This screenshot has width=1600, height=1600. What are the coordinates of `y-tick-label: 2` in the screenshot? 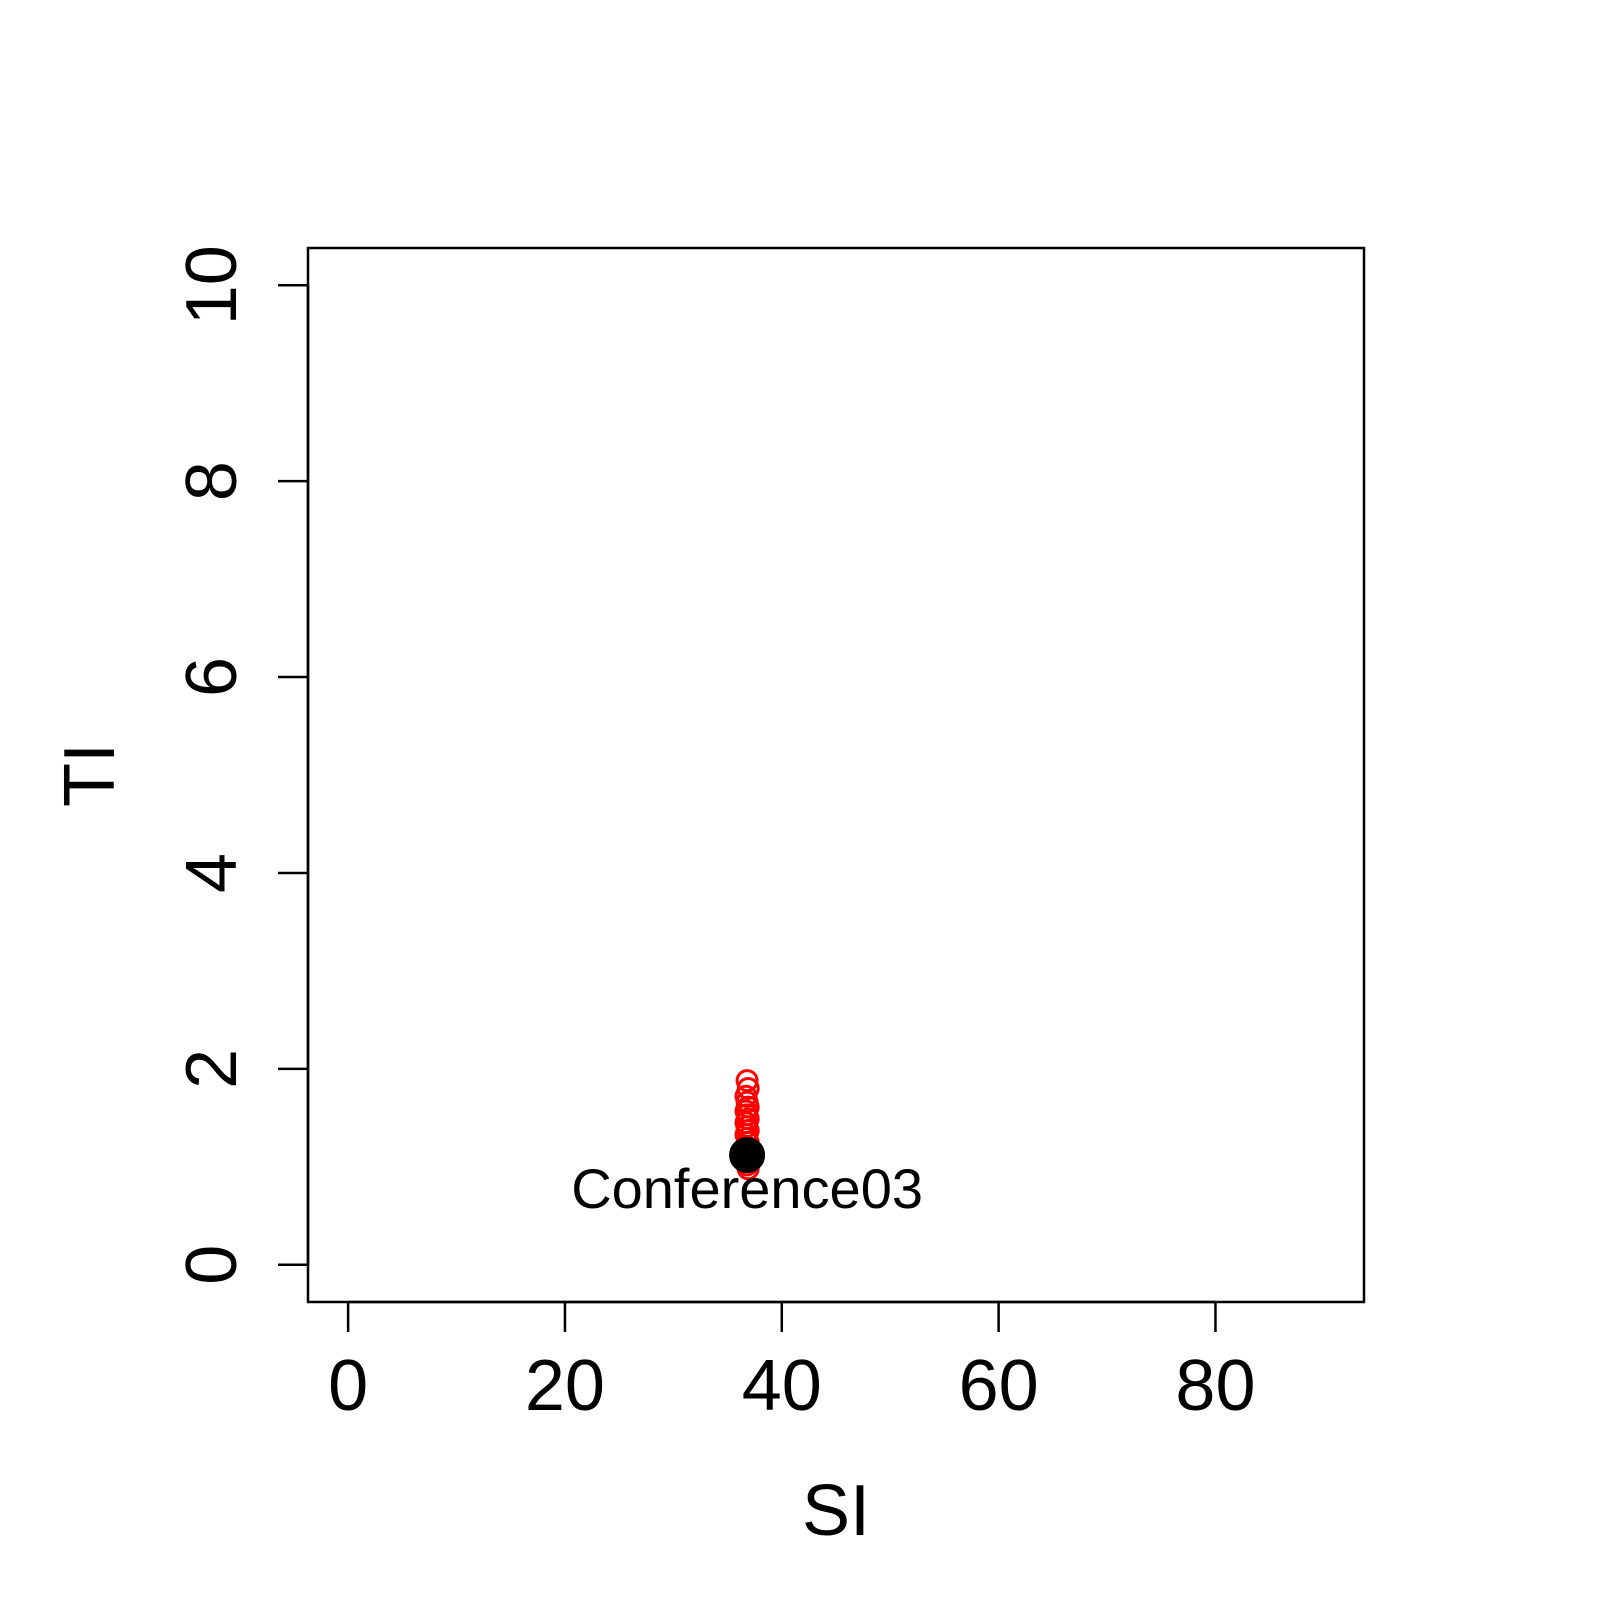 It's located at (212, 1069).